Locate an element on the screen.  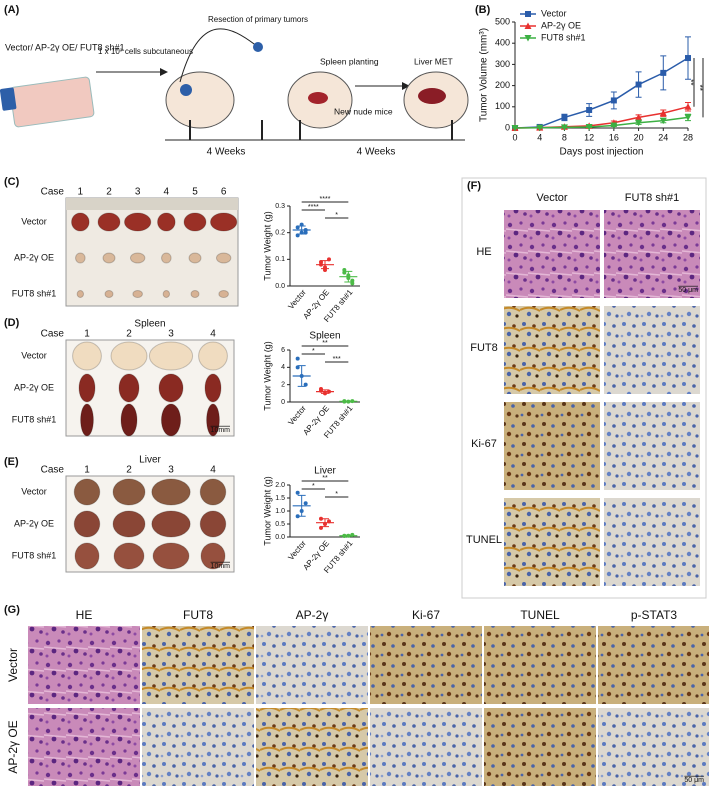
case-number: 2 is located at coordinates (109, 192).